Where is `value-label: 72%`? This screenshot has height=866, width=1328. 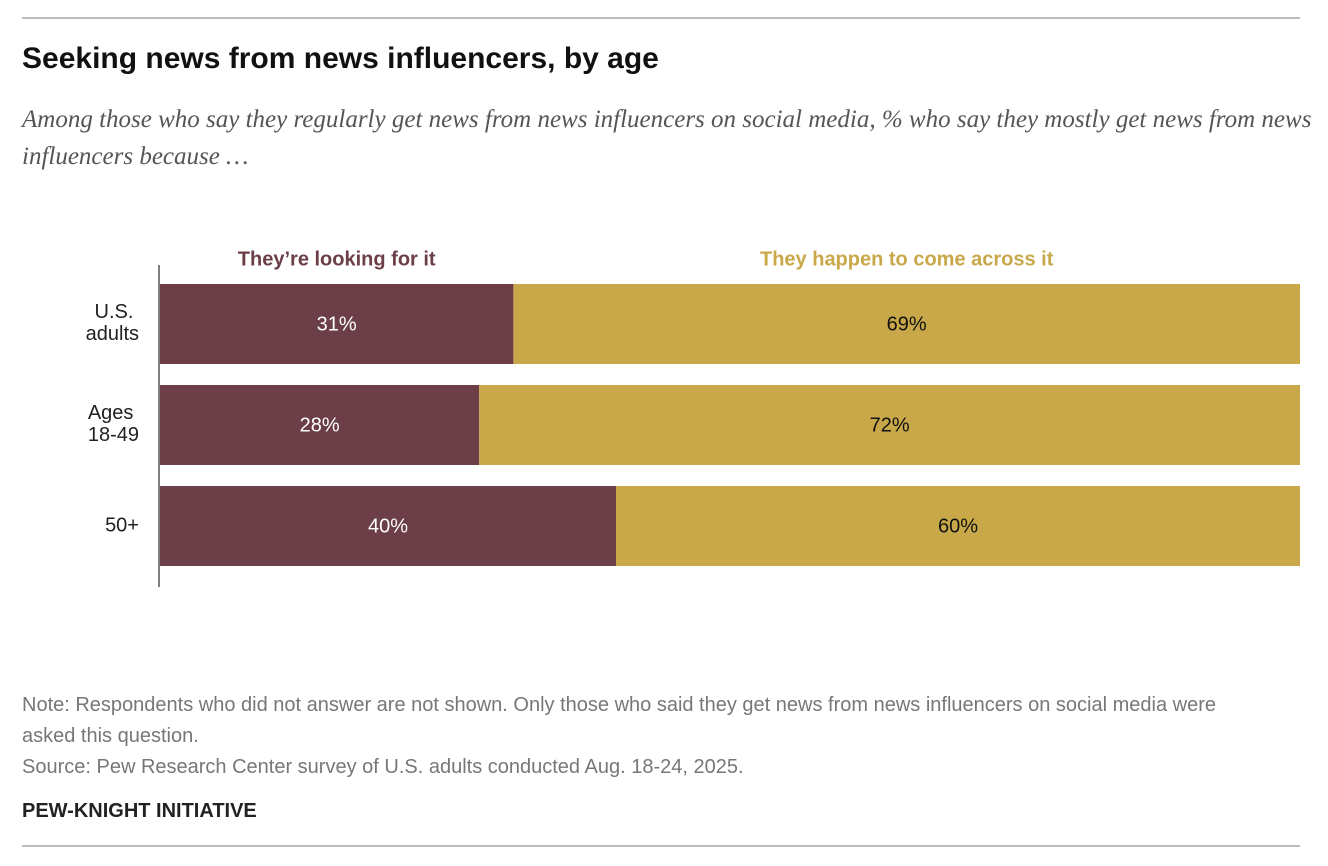
value-label: 72% is located at coordinates (890, 425).